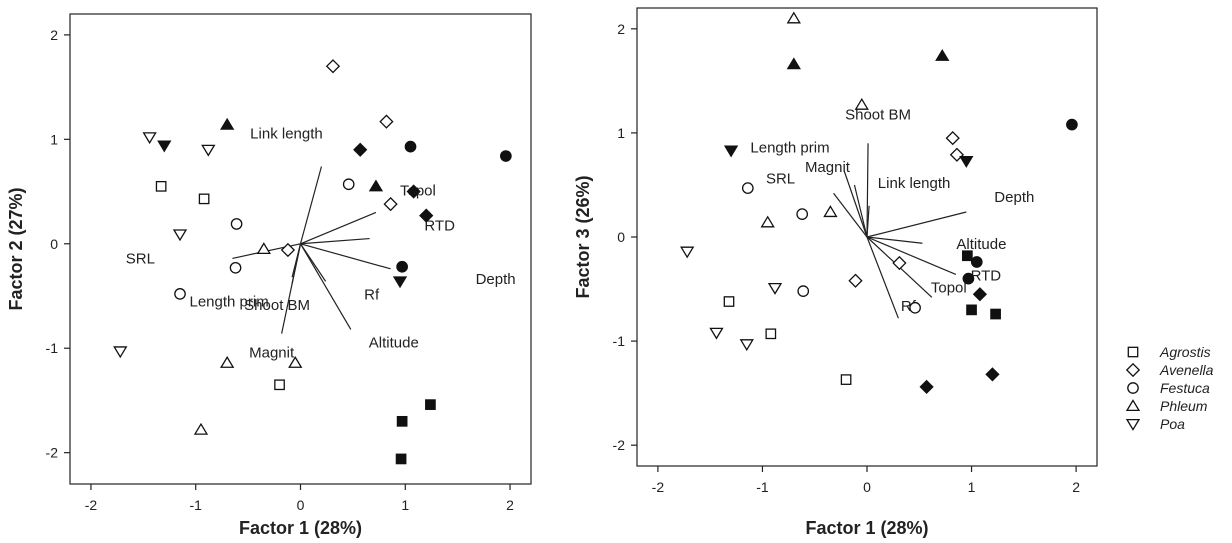  Describe the element at coordinates (1133, 405) in the screenshot. I see `legend-marker-triangle-up` at that location.